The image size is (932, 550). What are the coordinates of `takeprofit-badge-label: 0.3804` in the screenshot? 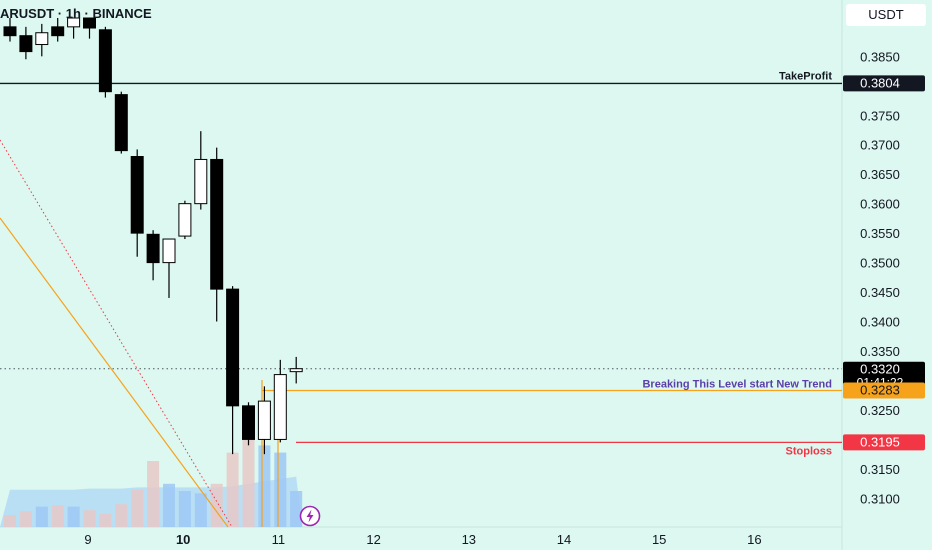 It's located at (880, 82).